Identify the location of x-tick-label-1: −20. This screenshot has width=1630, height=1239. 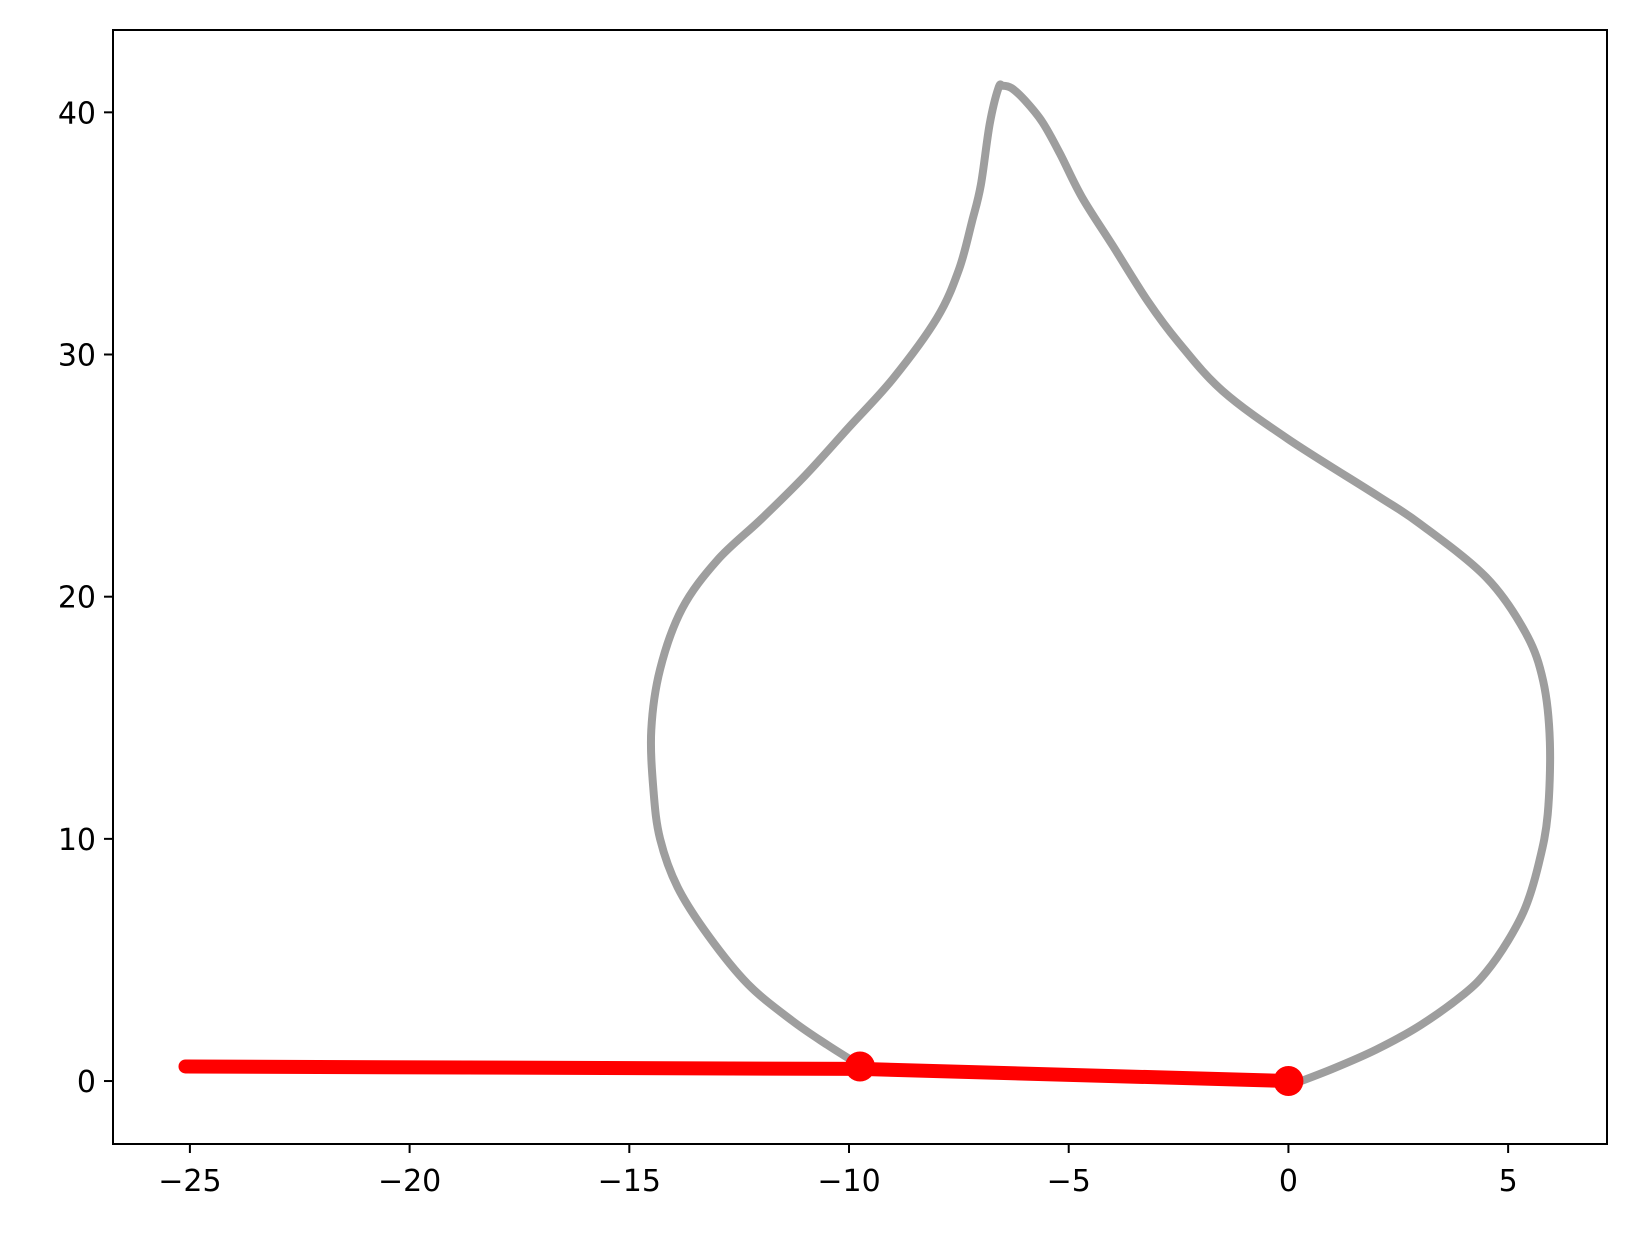
(409, 1181).